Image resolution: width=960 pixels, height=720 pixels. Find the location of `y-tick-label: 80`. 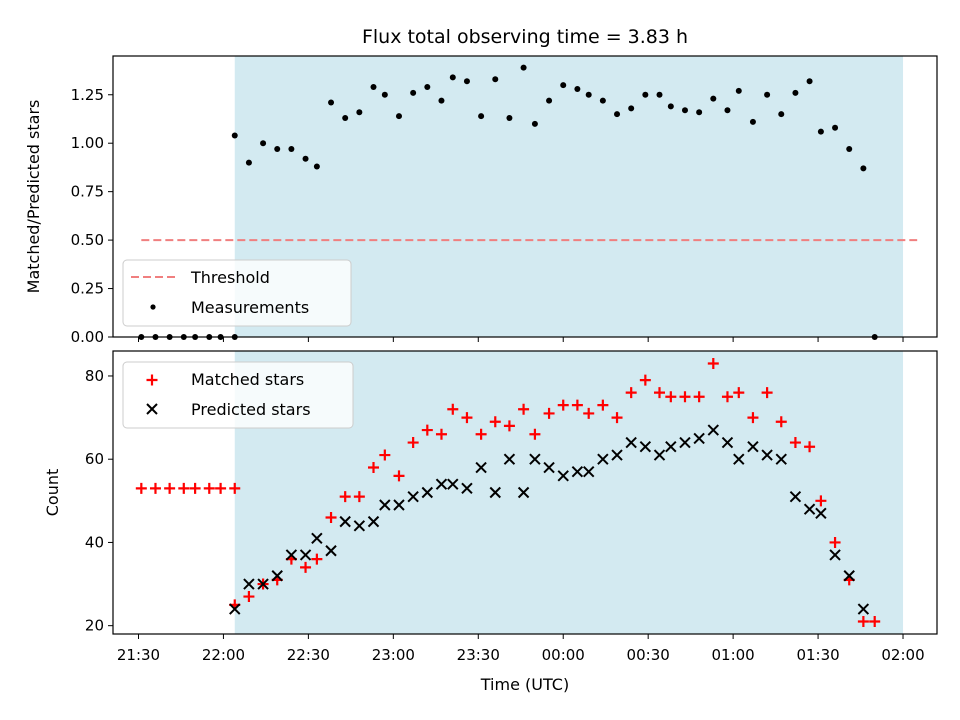

y-tick-label: 80 is located at coordinates (94, 376).